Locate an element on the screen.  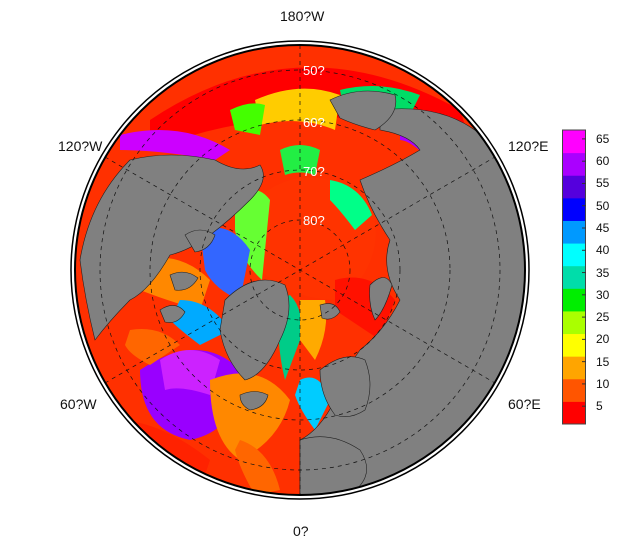
colorbar-tick-label: 25 is located at coordinates (603, 317).